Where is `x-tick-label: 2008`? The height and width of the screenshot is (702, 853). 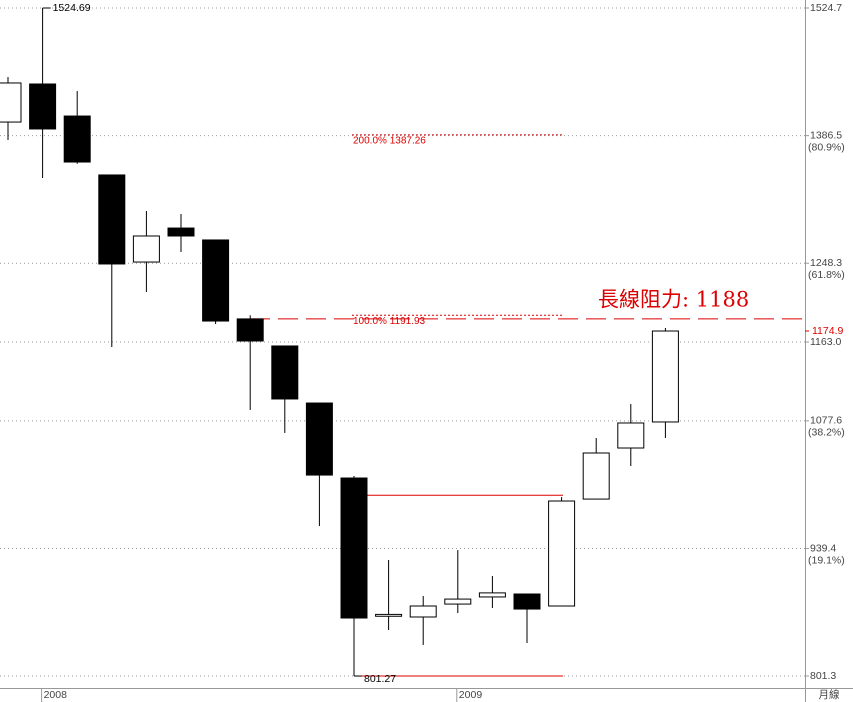 x-tick-label: 2008 is located at coordinates (56, 695).